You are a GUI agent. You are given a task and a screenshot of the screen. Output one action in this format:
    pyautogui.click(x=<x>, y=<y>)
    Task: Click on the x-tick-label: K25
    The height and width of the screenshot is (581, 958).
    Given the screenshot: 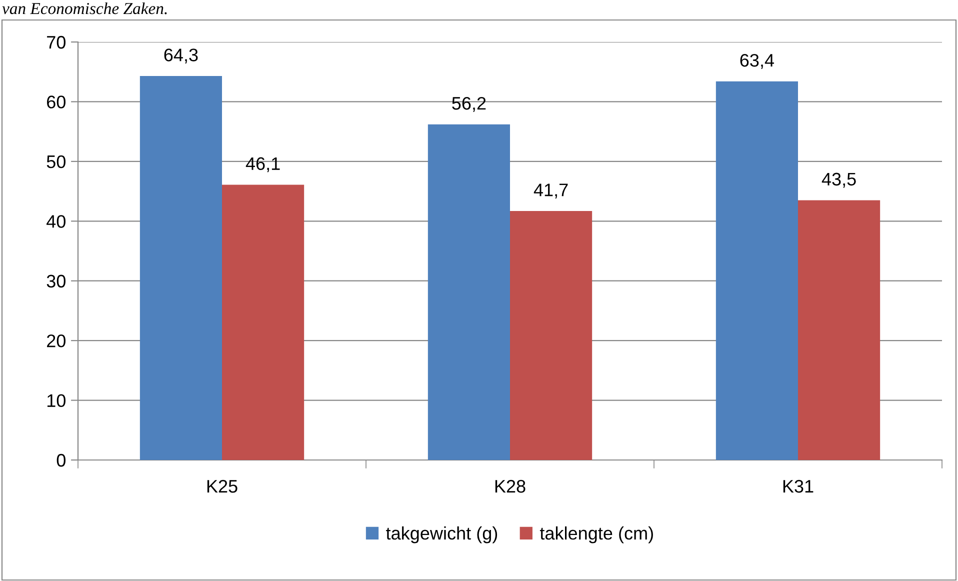 What is the action you would take?
    pyautogui.click(x=222, y=486)
    